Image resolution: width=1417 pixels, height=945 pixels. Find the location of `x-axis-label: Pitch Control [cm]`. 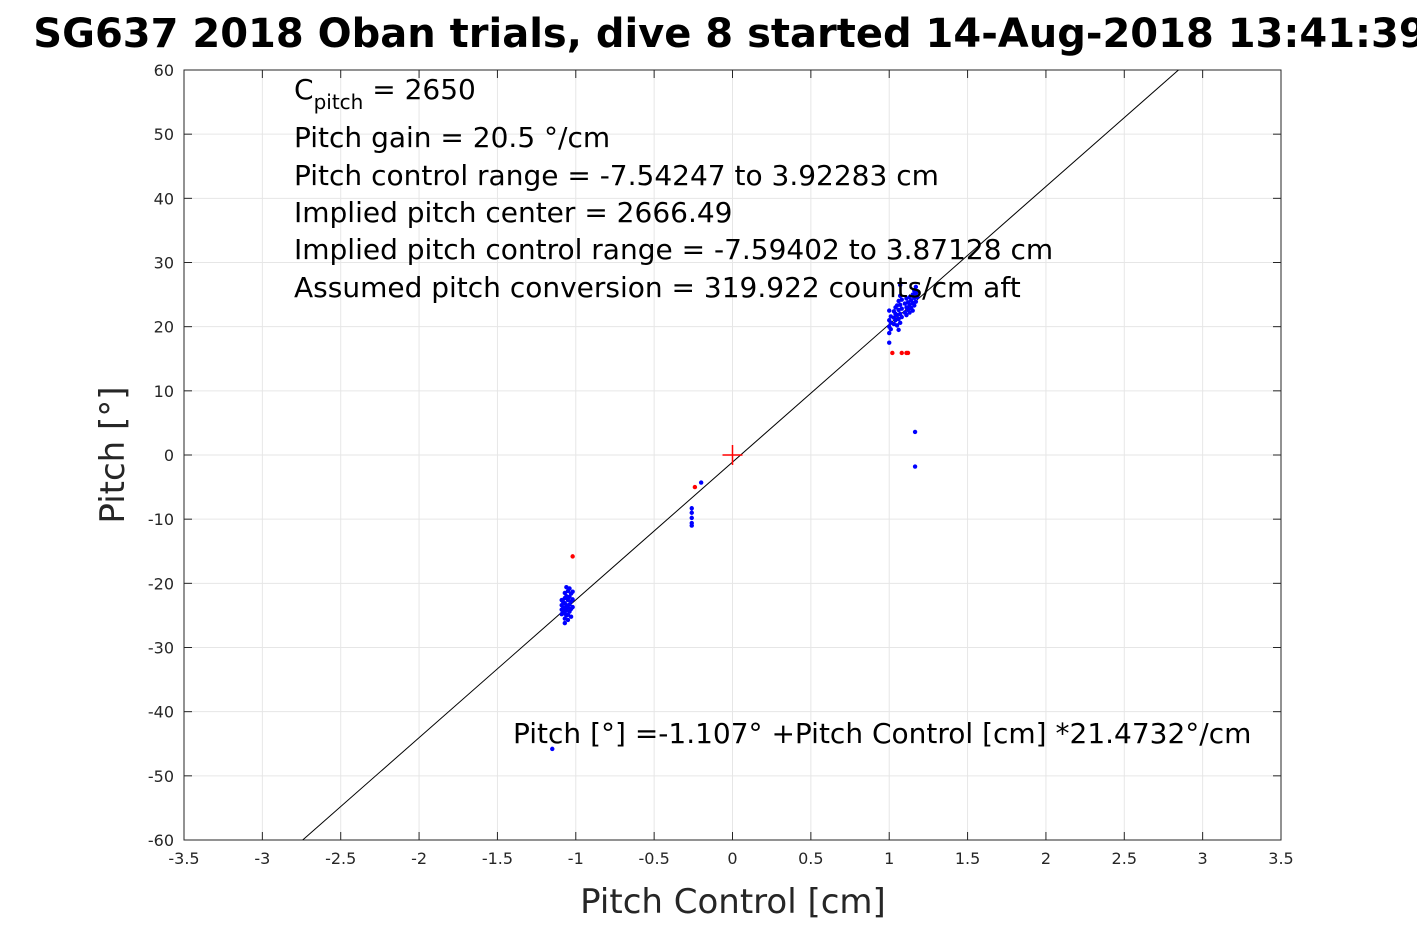

x-axis-label: Pitch Control [cm] is located at coordinates (733, 902).